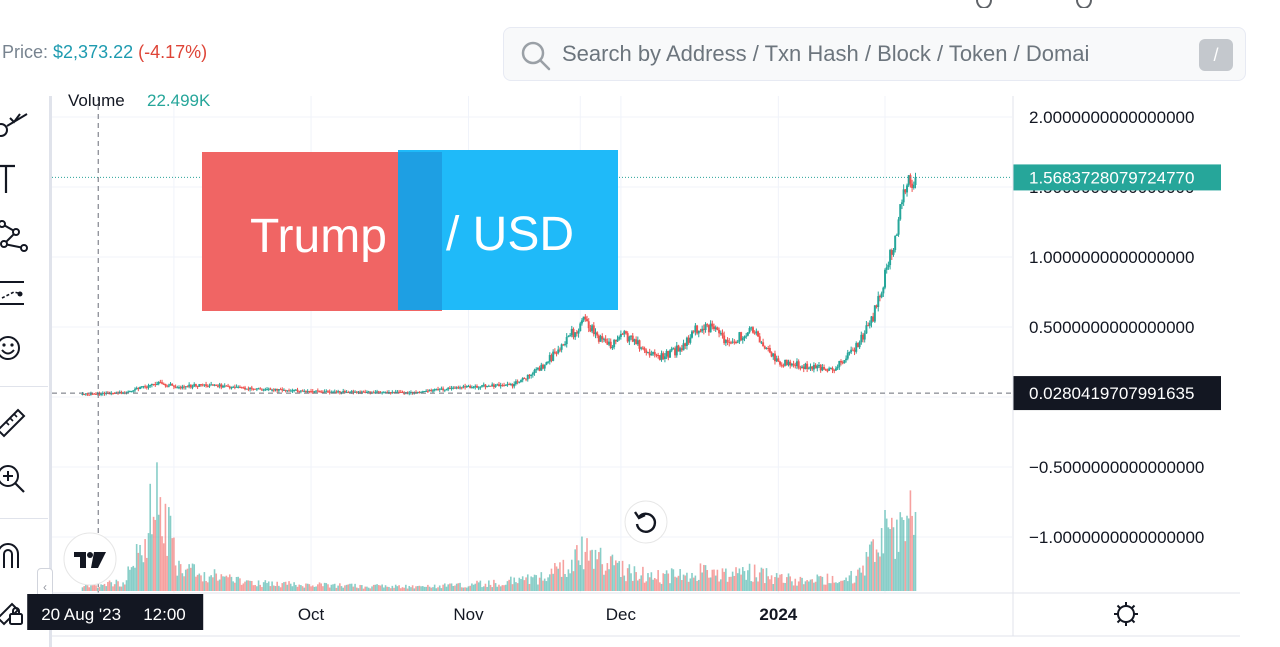 Image resolution: width=1280 pixels, height=647 pixels. I want to click on search-bar: /, so click(874, 54).